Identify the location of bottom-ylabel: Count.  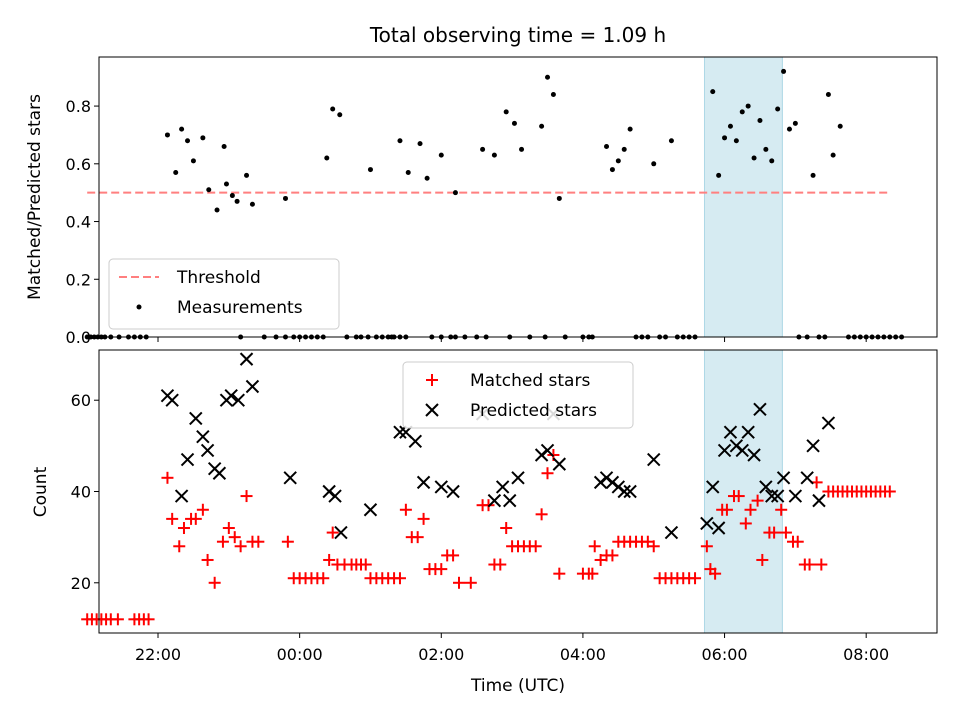
(41, 491).